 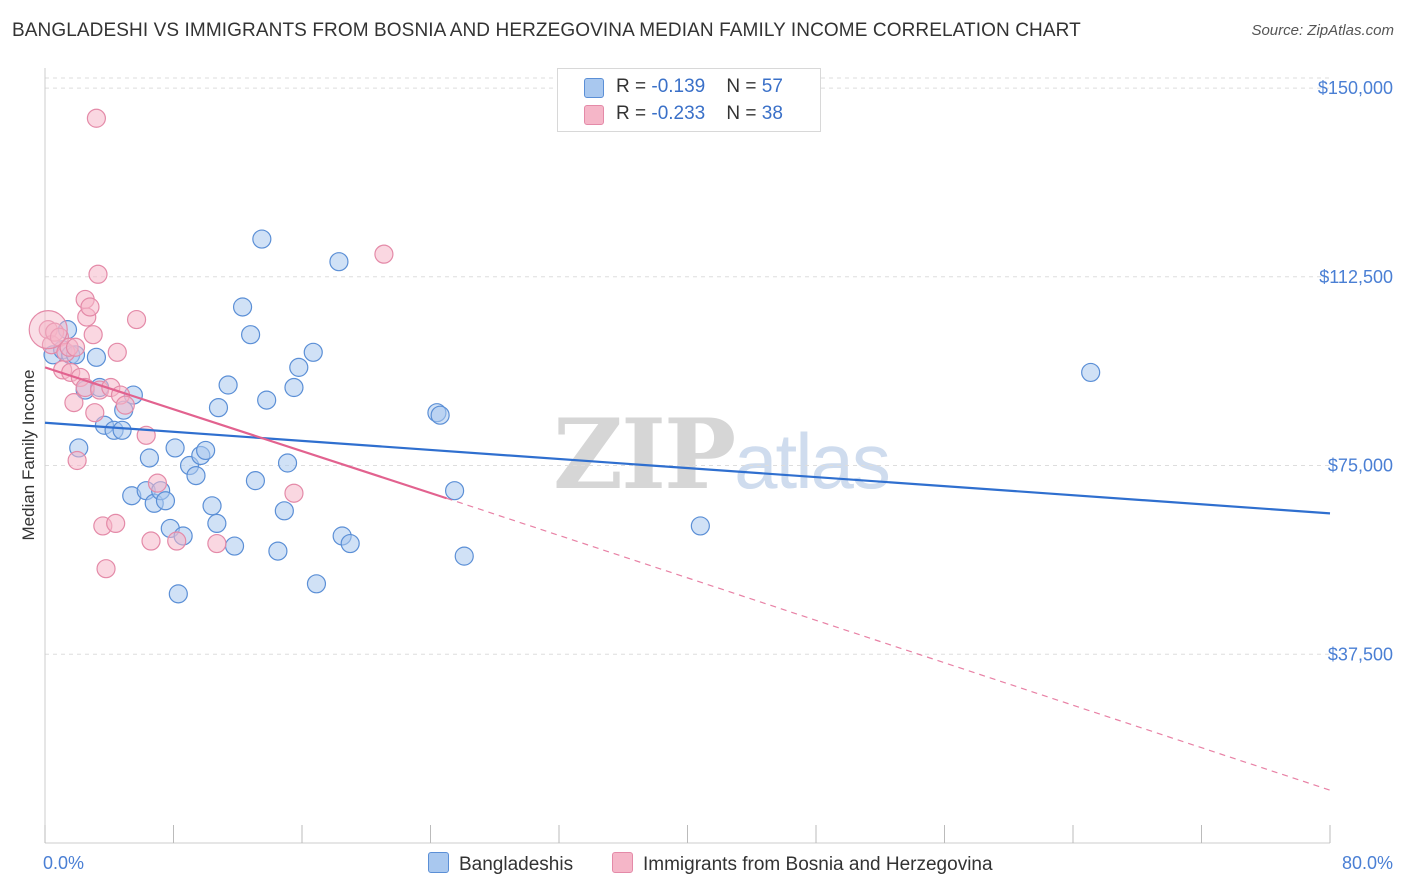 What do you see at coordinates (63, 863) in the screenshot?
I see `x-tick-label: 0.0%` at bounding box center [63, 863].